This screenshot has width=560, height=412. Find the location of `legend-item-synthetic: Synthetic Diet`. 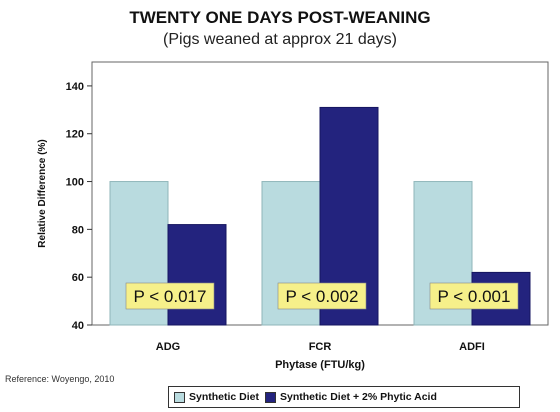

legend-item-synthetic: Synthetic Diet is located at coordinates (216, 397).